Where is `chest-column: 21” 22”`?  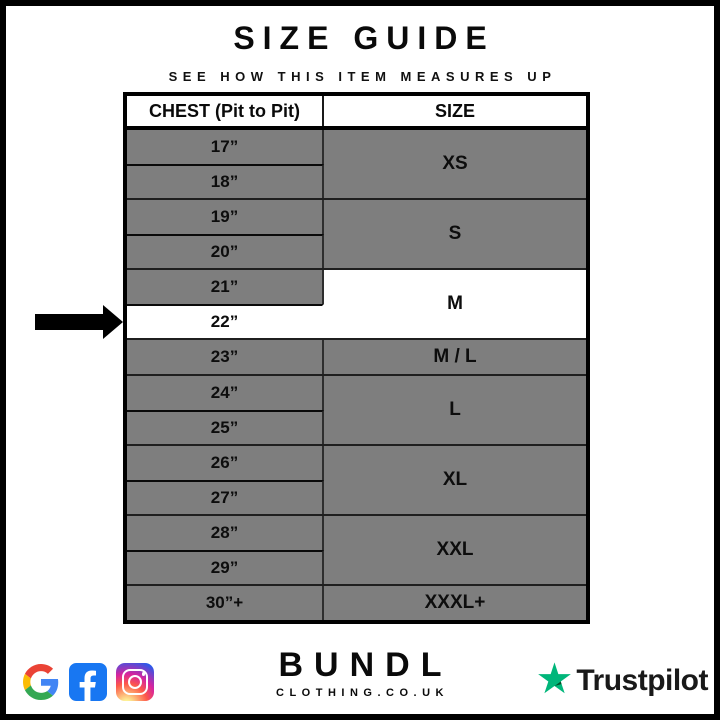
chest-column: 21” 22” is located at coordinates (213, 304).